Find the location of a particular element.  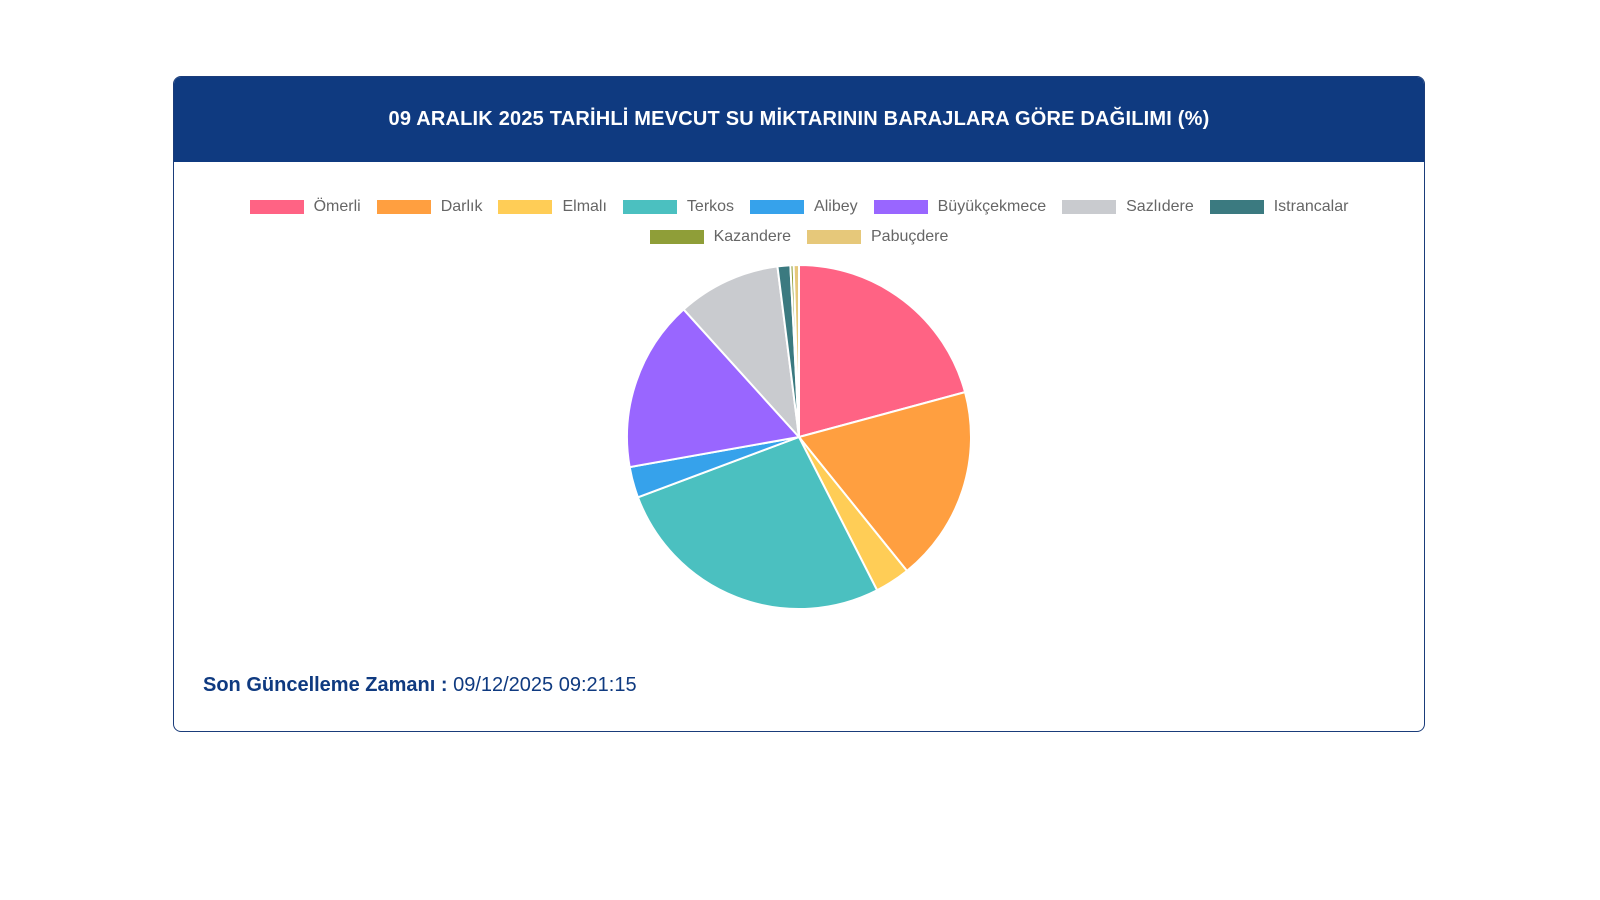

legend-label: Darlık is located at coordinates (461, 206).